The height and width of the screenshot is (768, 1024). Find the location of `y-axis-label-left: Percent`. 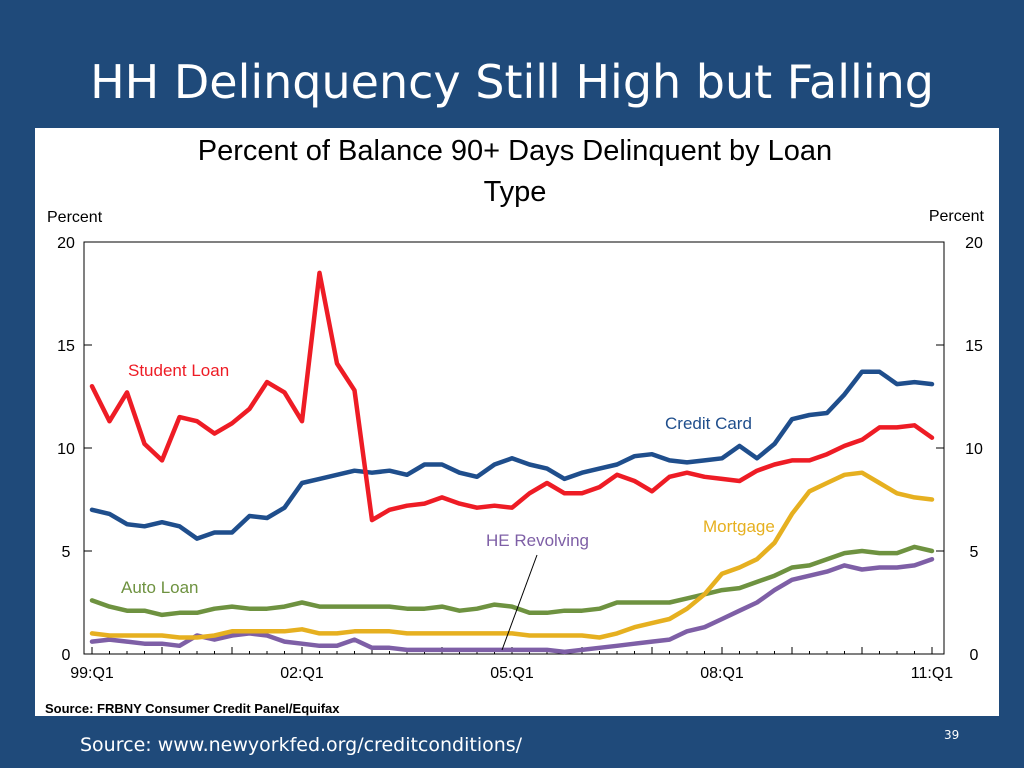

y-axis-label-left: Percent is located at coordinates (75, 217).